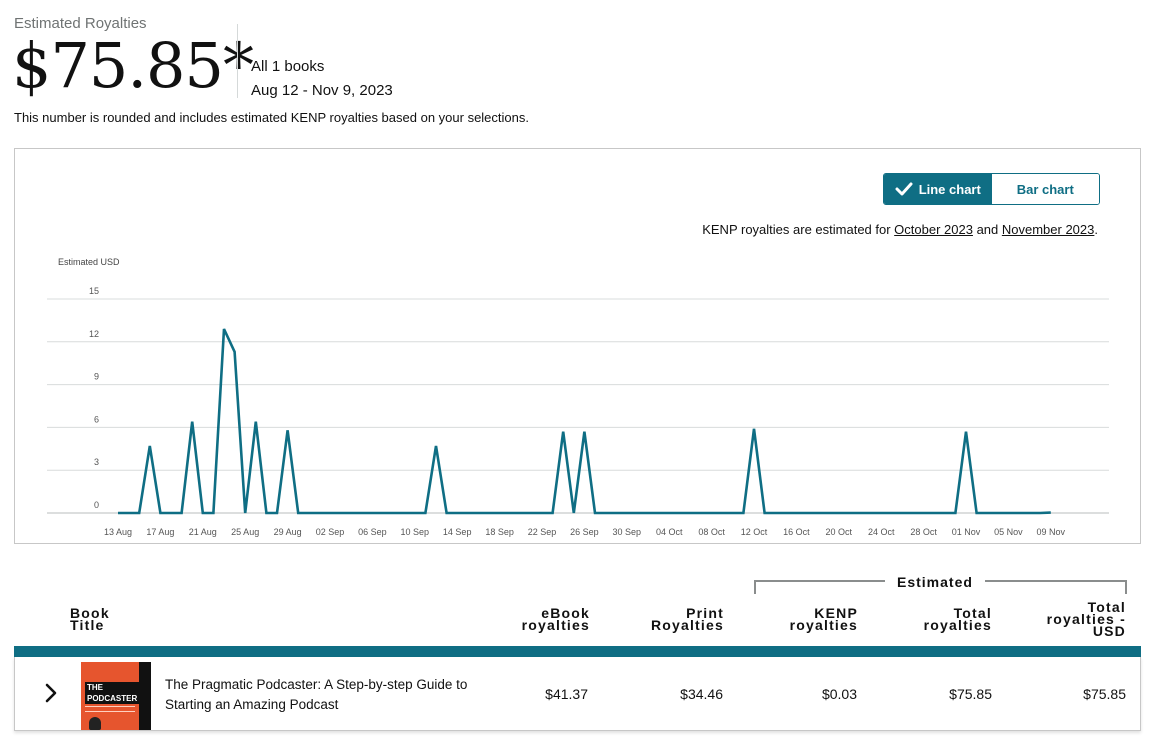 The height and width of the screenshot is (739, 1150). Describe the element at coordinates (987, 229) in the screenshot. I see `kenp-note-middle: and` at that location.